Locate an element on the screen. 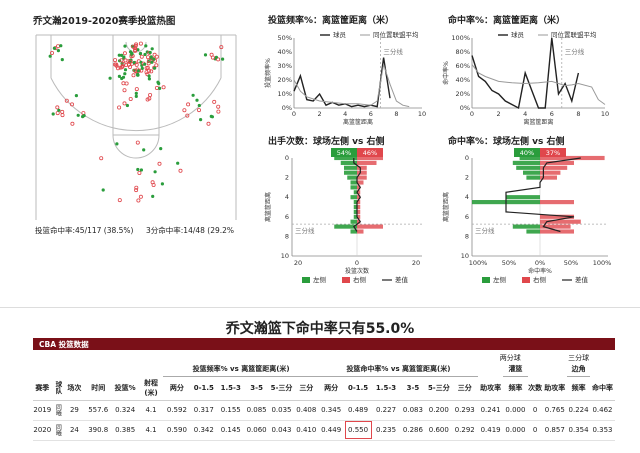 The width and height of the screenshot is (640, 453). chart3-title: 出手次数：球场左侧 vs 右侧 is located at coordinates (326, 142).